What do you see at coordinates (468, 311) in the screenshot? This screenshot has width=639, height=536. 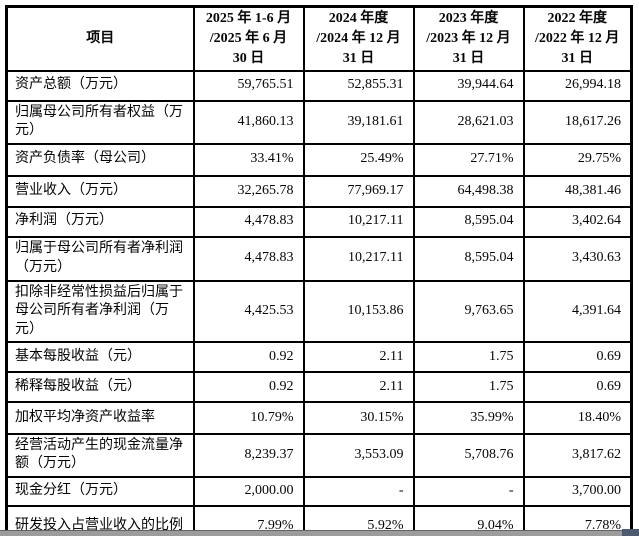 I see `value-cell: 9,763.65` at bounding box center [468, 311].